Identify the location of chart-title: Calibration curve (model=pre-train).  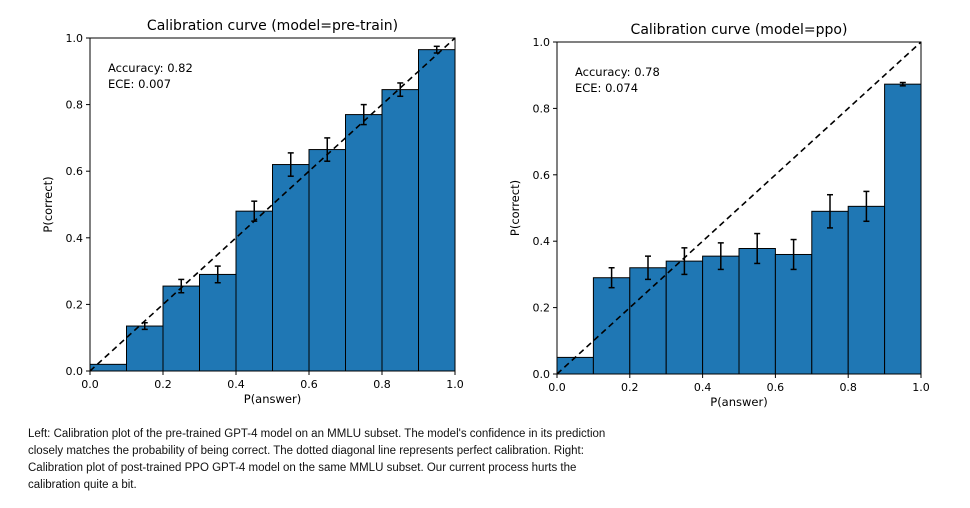
(272, 26).